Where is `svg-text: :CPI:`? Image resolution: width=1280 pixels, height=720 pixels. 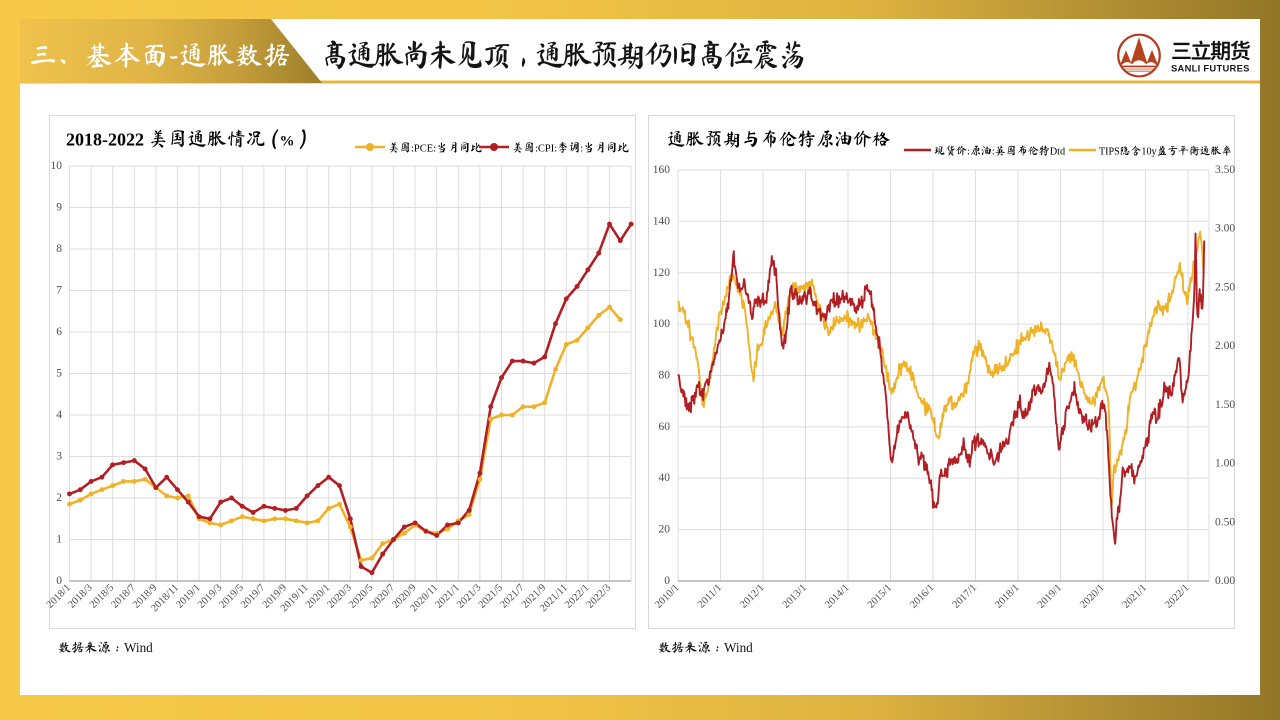 svg-text: :CPI: is located at coordinates (546, 149).